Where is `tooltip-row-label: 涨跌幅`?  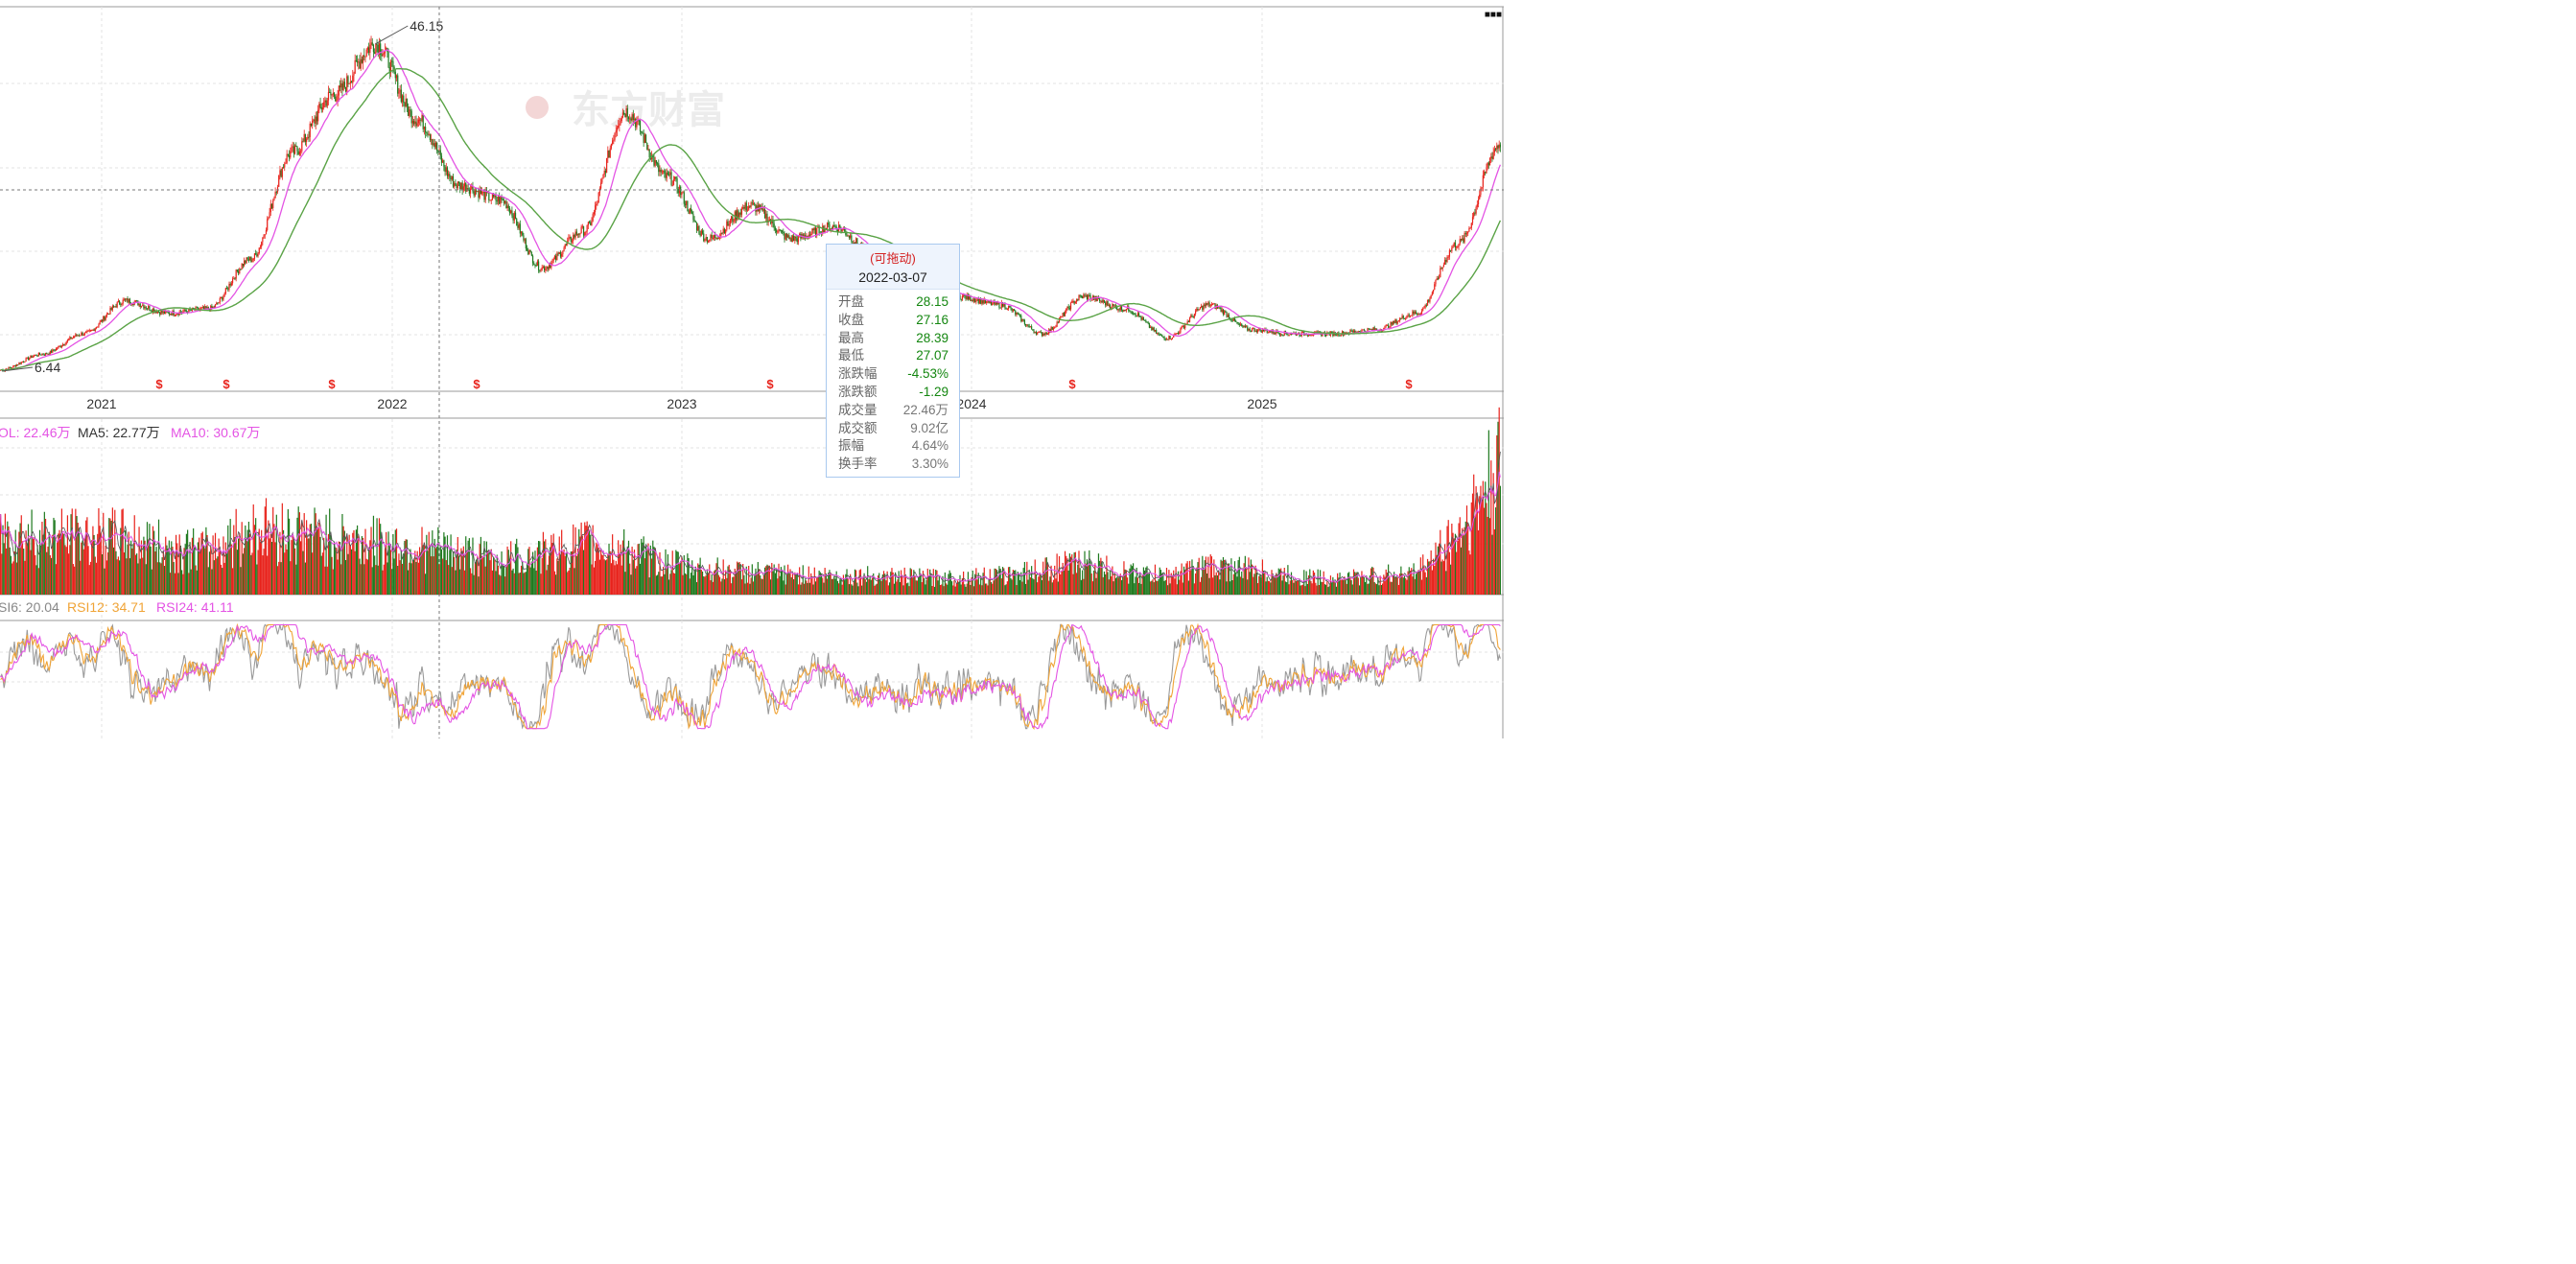 tooltip-row-label: 涨跌幅 is located at coordinates (858, 374).